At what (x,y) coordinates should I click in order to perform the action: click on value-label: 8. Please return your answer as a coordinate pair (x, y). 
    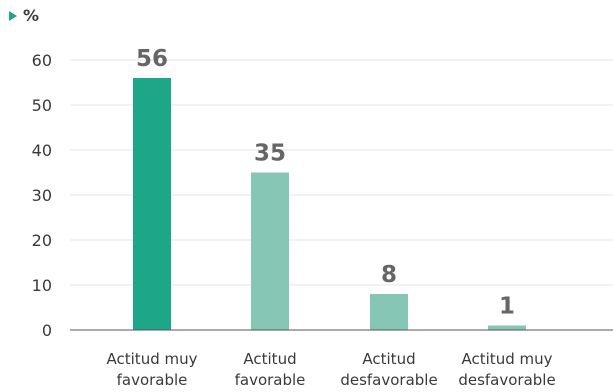
    Looking at the image, I should click on (389, 275).